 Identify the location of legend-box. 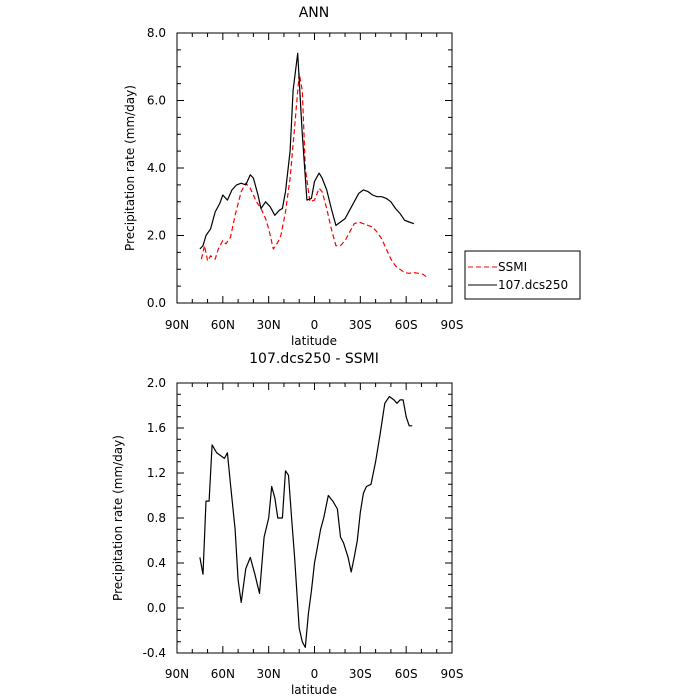
(522, 275).